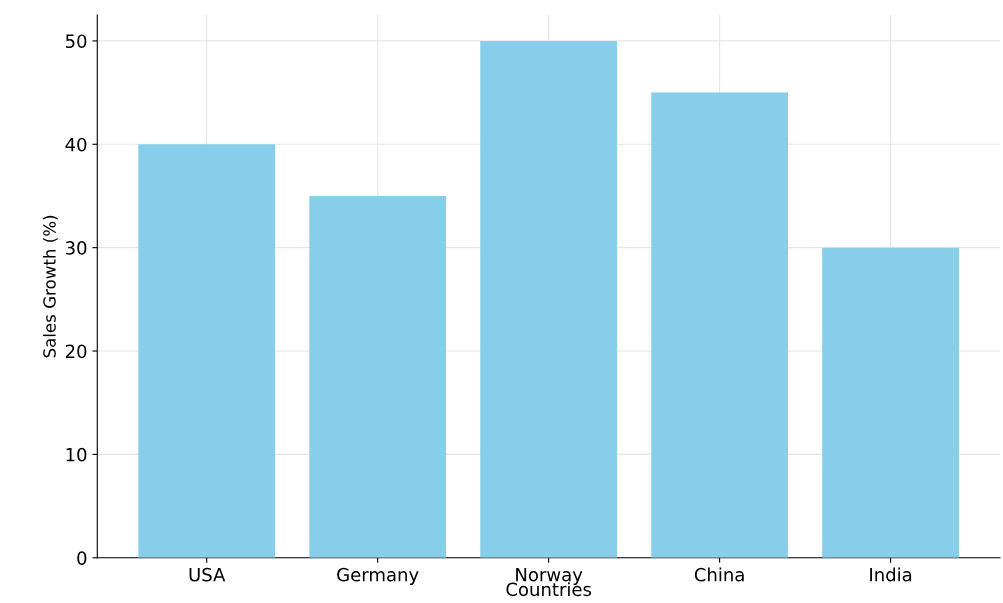 The height and width of the screenshot is (603, 1003). Describe the element at coordinates (378, 576) in the screenshot. I see `x-tick-label: Germany` at that location.